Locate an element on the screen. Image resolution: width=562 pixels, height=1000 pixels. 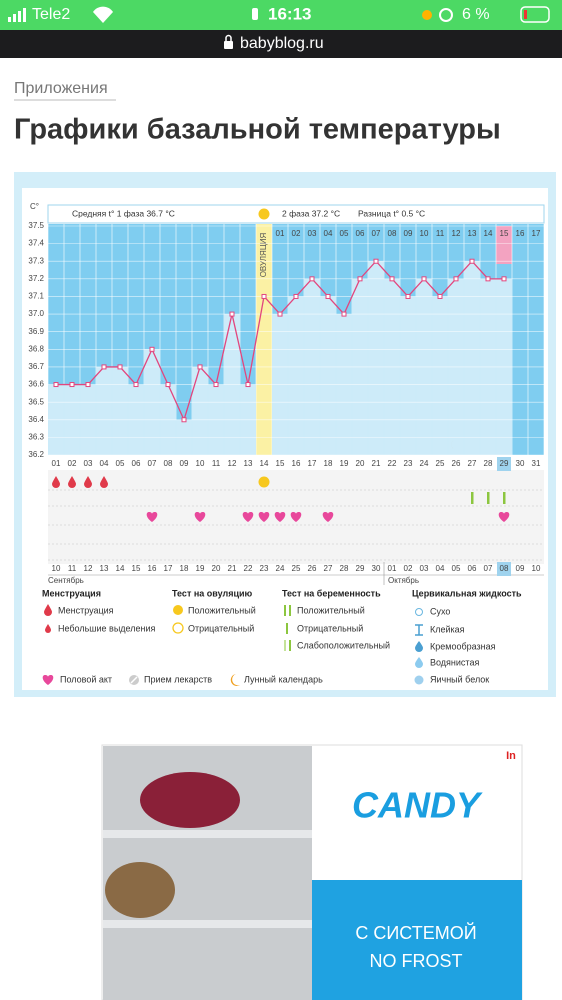
x-tick-label: 13 is located at coordinates (248, 463).